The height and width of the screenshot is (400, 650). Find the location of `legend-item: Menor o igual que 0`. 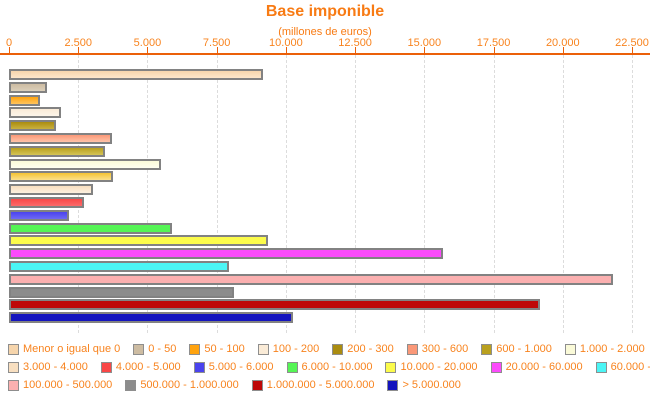

legend-item: Menor o igual que 0 is located at coordinates (64, 349).